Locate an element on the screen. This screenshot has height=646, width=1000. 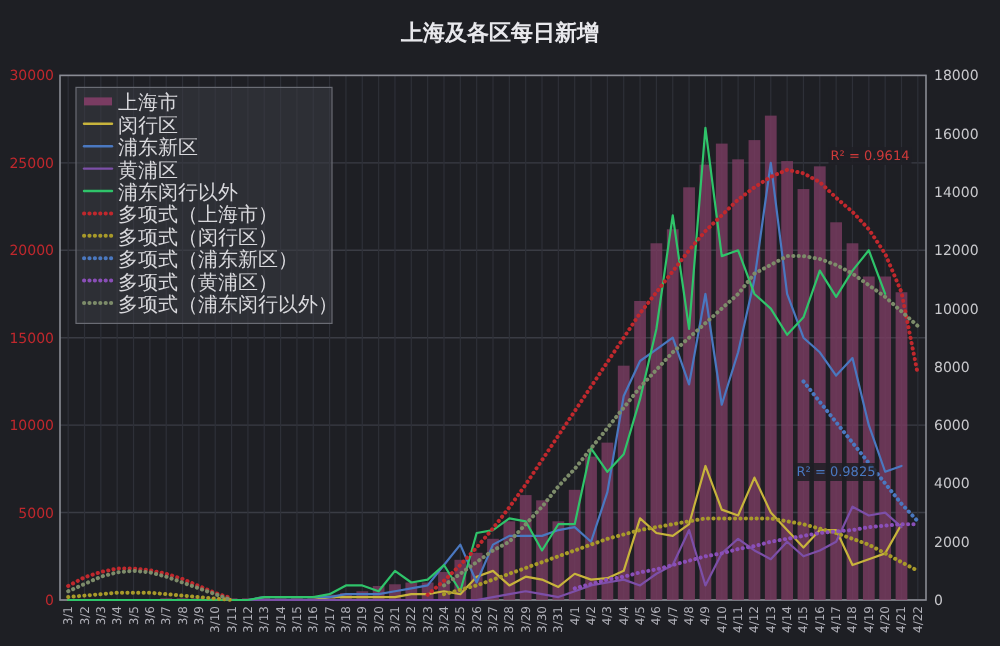
legend-label: 多项式（上海市） is located at coordinates (198, 215).